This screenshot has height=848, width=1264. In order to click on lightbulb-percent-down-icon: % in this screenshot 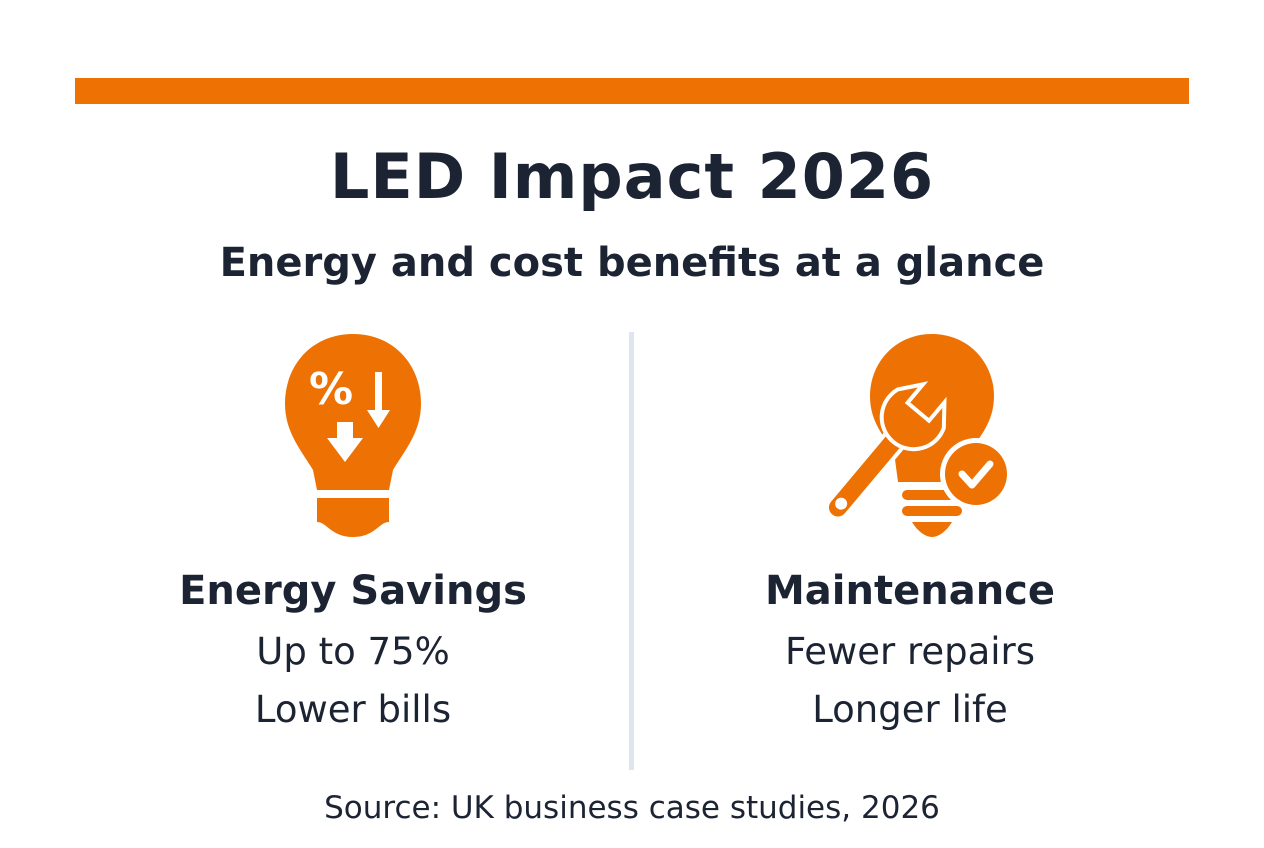, I will do `click(353, 435)`.